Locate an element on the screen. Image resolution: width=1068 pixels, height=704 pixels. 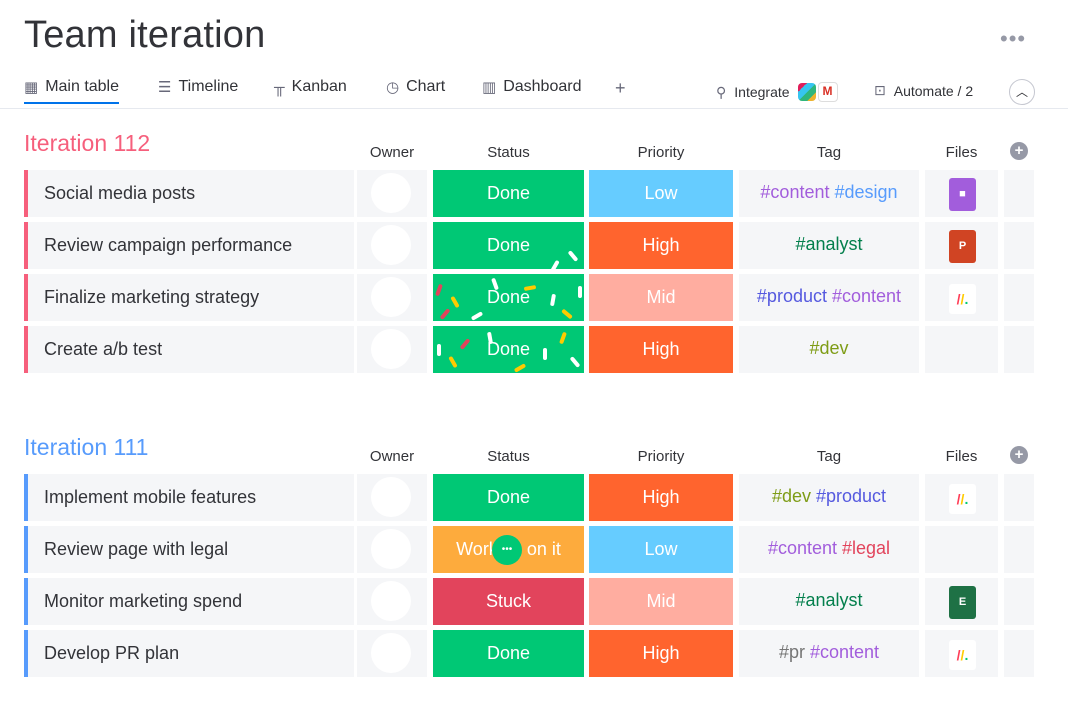
integrate-button: ⚲ Integrate M is located at coordinates (777, 92).